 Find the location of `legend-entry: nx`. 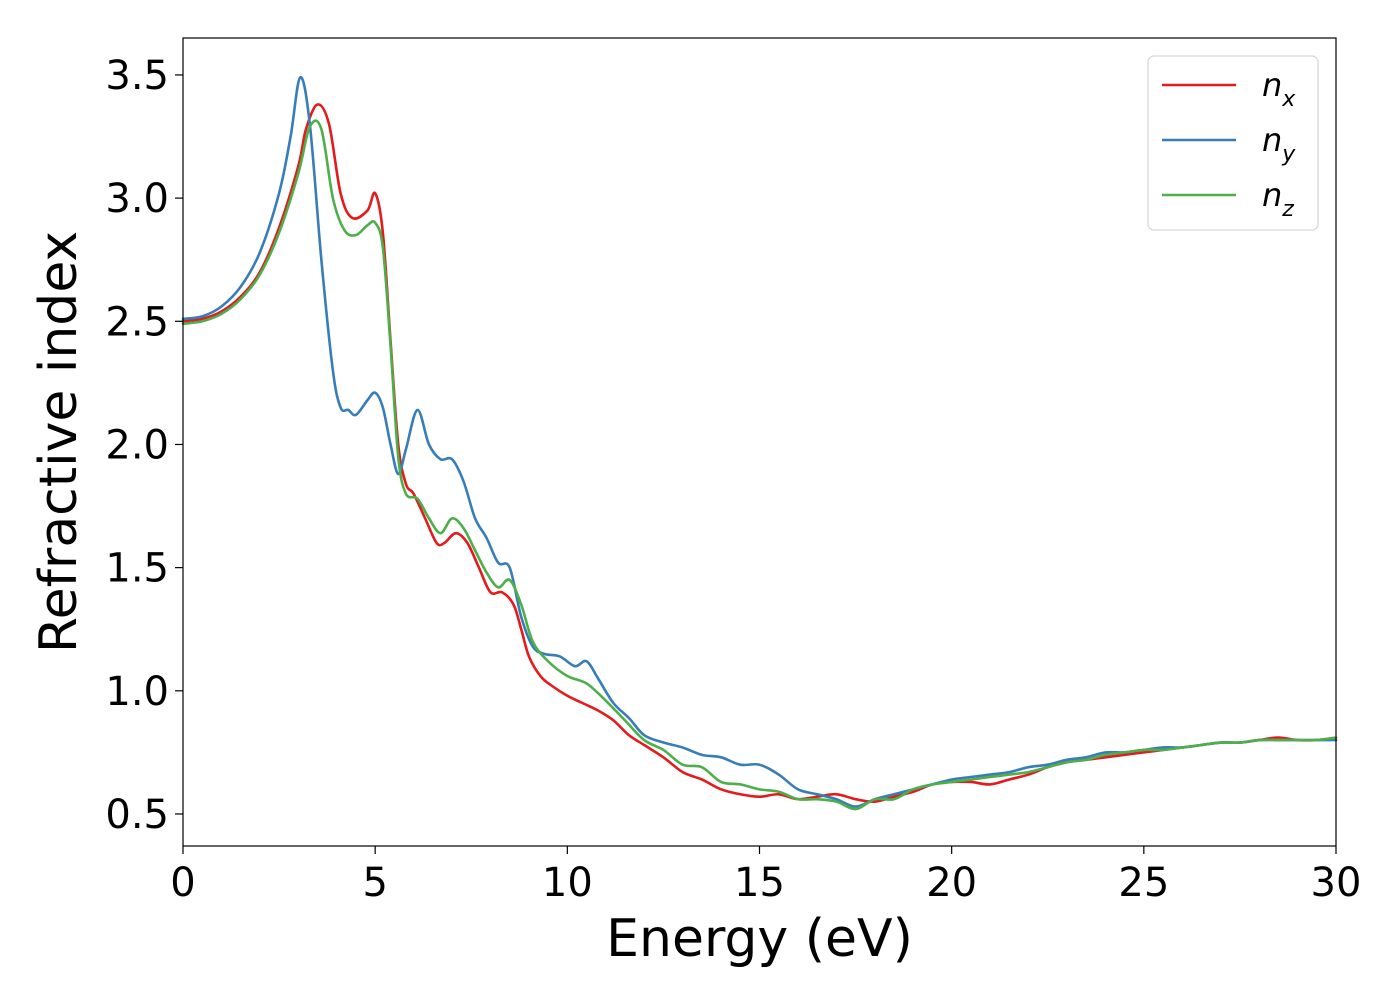

legend-entry: nx is located at coordinates (1279, 89).